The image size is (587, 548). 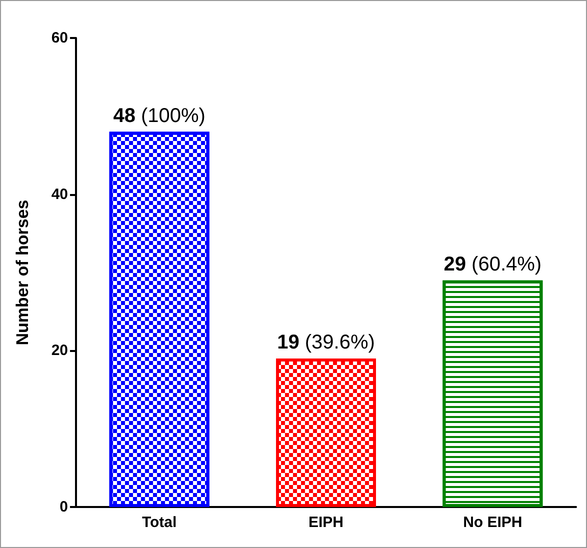 What do you see at coordinates (64, 507) in the screenshot?
I see `y-tick-label: 0` at bounding box center [64, 507].